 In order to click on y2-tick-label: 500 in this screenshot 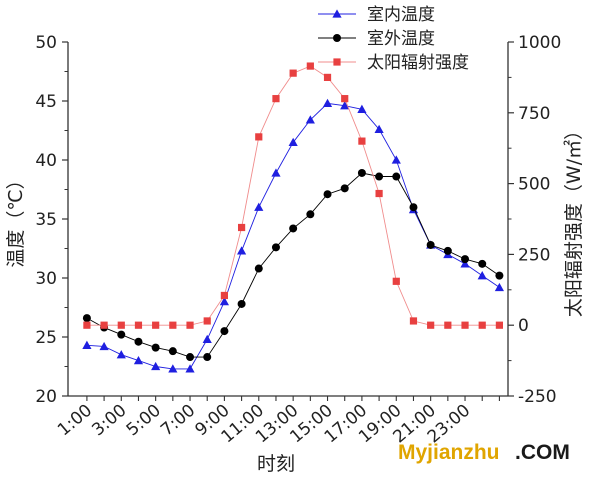, I will do `click(534, 185)`.